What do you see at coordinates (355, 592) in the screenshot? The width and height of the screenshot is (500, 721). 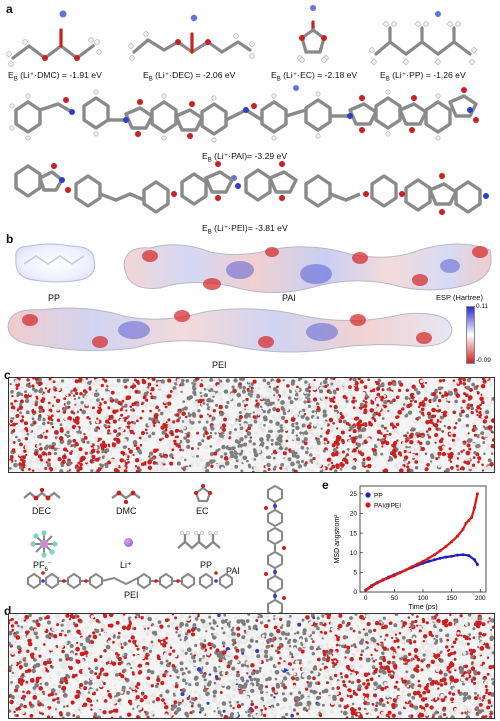 I see `y-tick-label: 0` at bounding box center [355, 592].